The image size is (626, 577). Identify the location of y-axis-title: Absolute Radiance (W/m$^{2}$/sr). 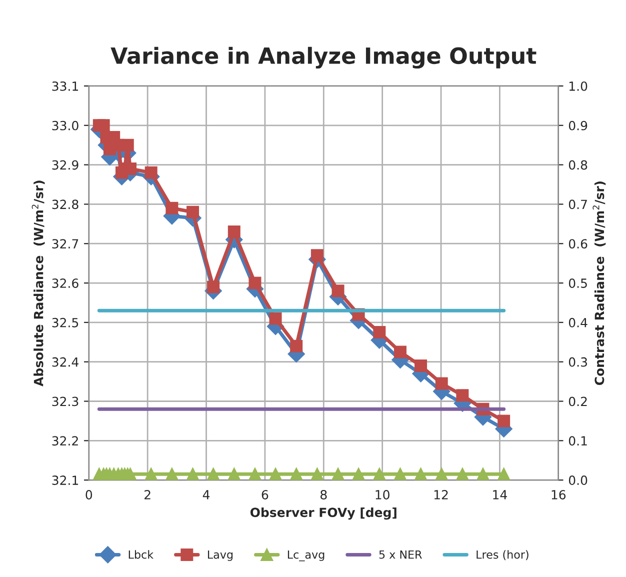
(38, 283).